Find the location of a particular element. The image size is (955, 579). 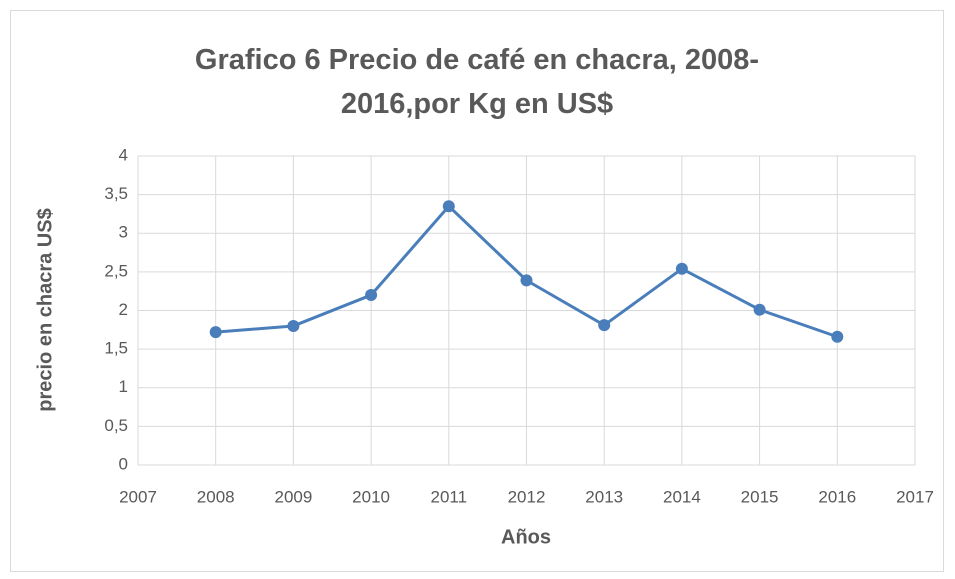

y-tick-label: 4 is located at coordinates (123, 154).